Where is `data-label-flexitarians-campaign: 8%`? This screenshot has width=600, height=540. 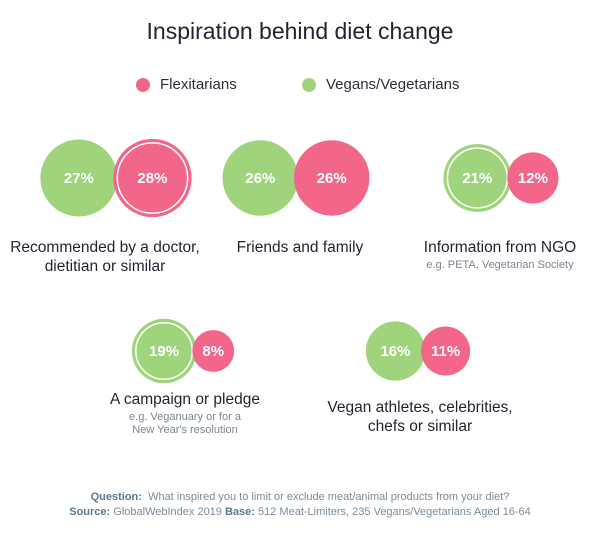 data-label-flexitarians-campaign: 8% is located at coordinates (213, 351).